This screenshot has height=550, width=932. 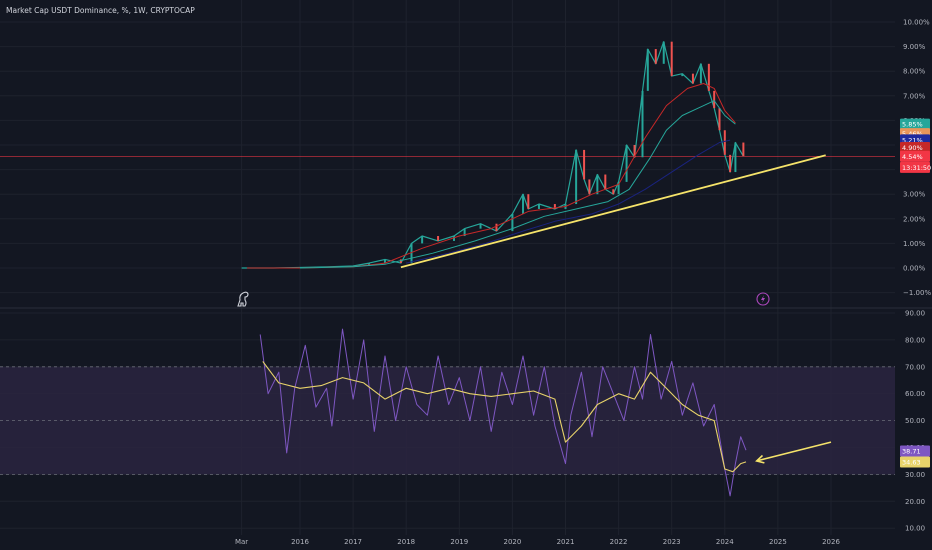 I want to click on x-tick-label: 2020, so click(x=512, y=542).